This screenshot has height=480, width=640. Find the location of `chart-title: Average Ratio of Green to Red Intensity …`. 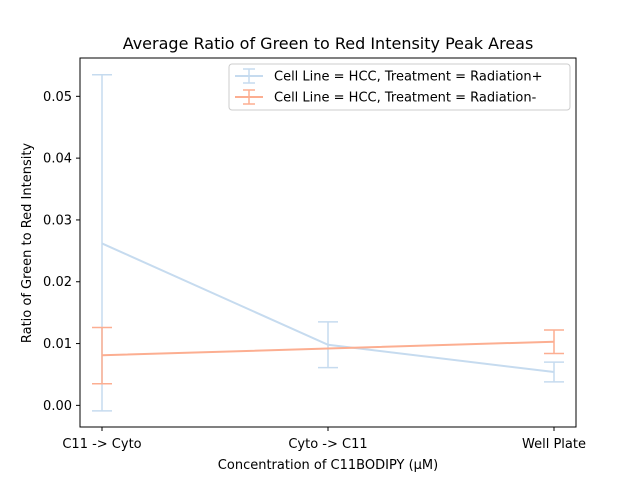

chart-title: Average Ratio of Green to Red Intensity … is located at coordinates (328, 43).